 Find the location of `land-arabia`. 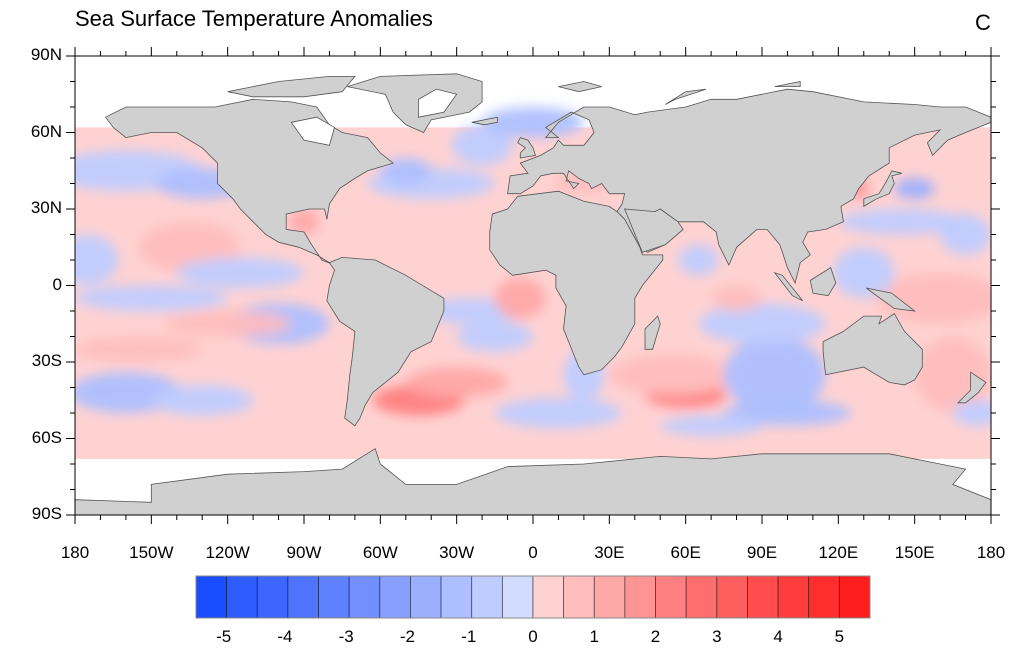

land-arabia is located at coordinates (653, 230).